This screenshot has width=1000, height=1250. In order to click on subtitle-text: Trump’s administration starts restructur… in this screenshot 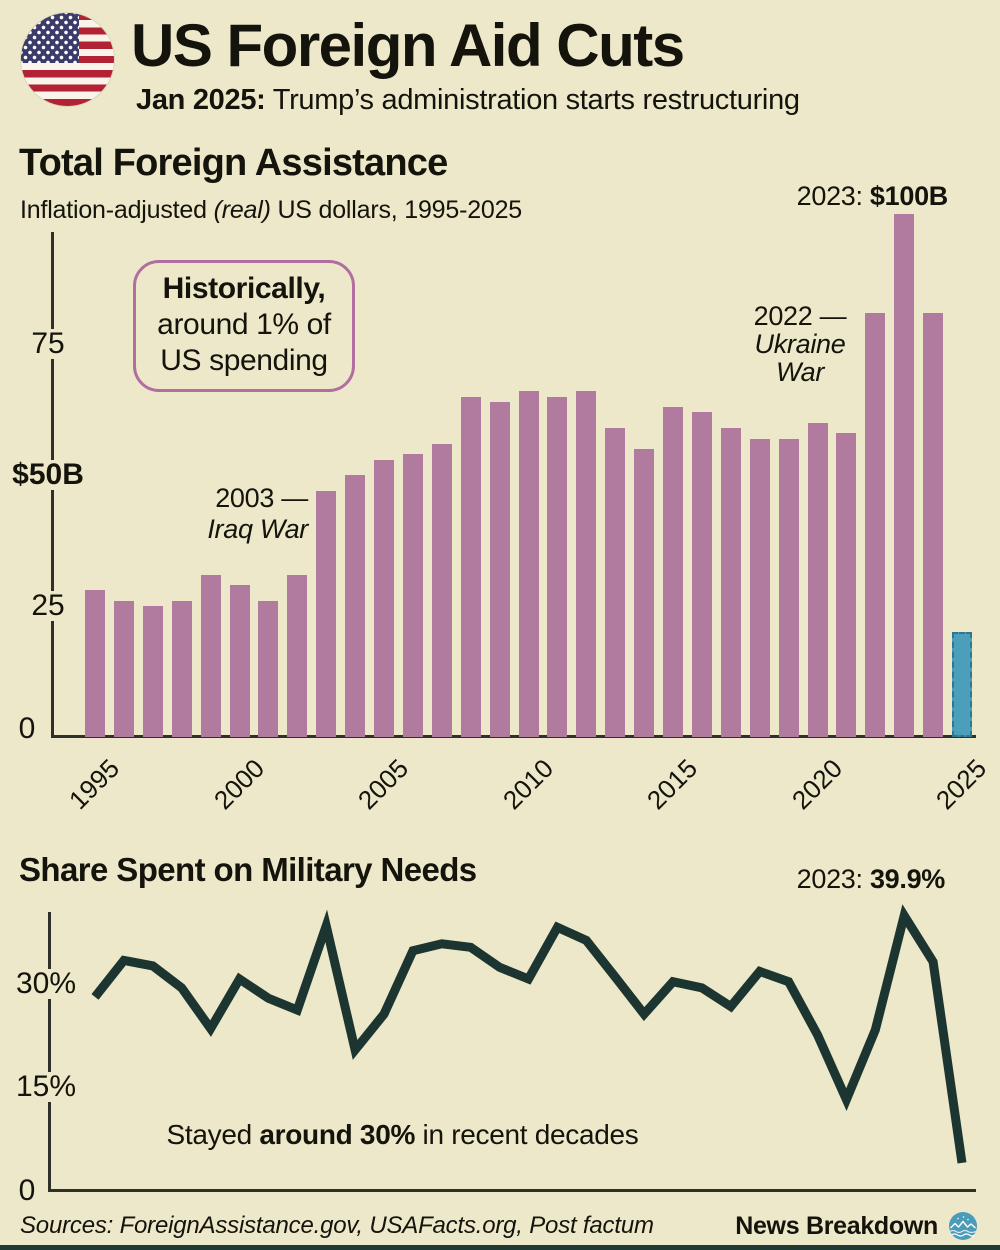, I will do `click(532, 100)`.